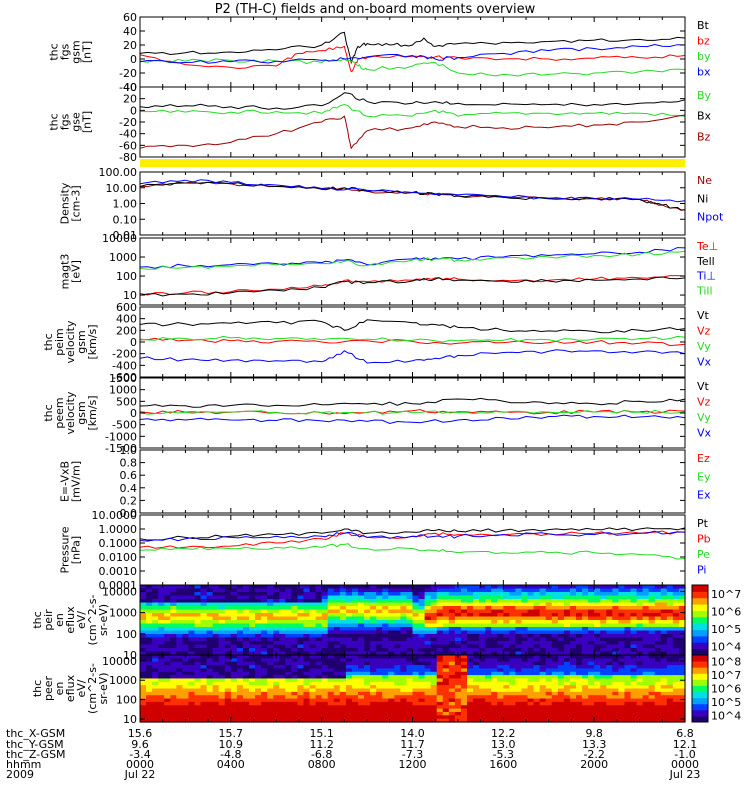  I want to click on colorbar-tick-label: 10^6, so click(726, 611).